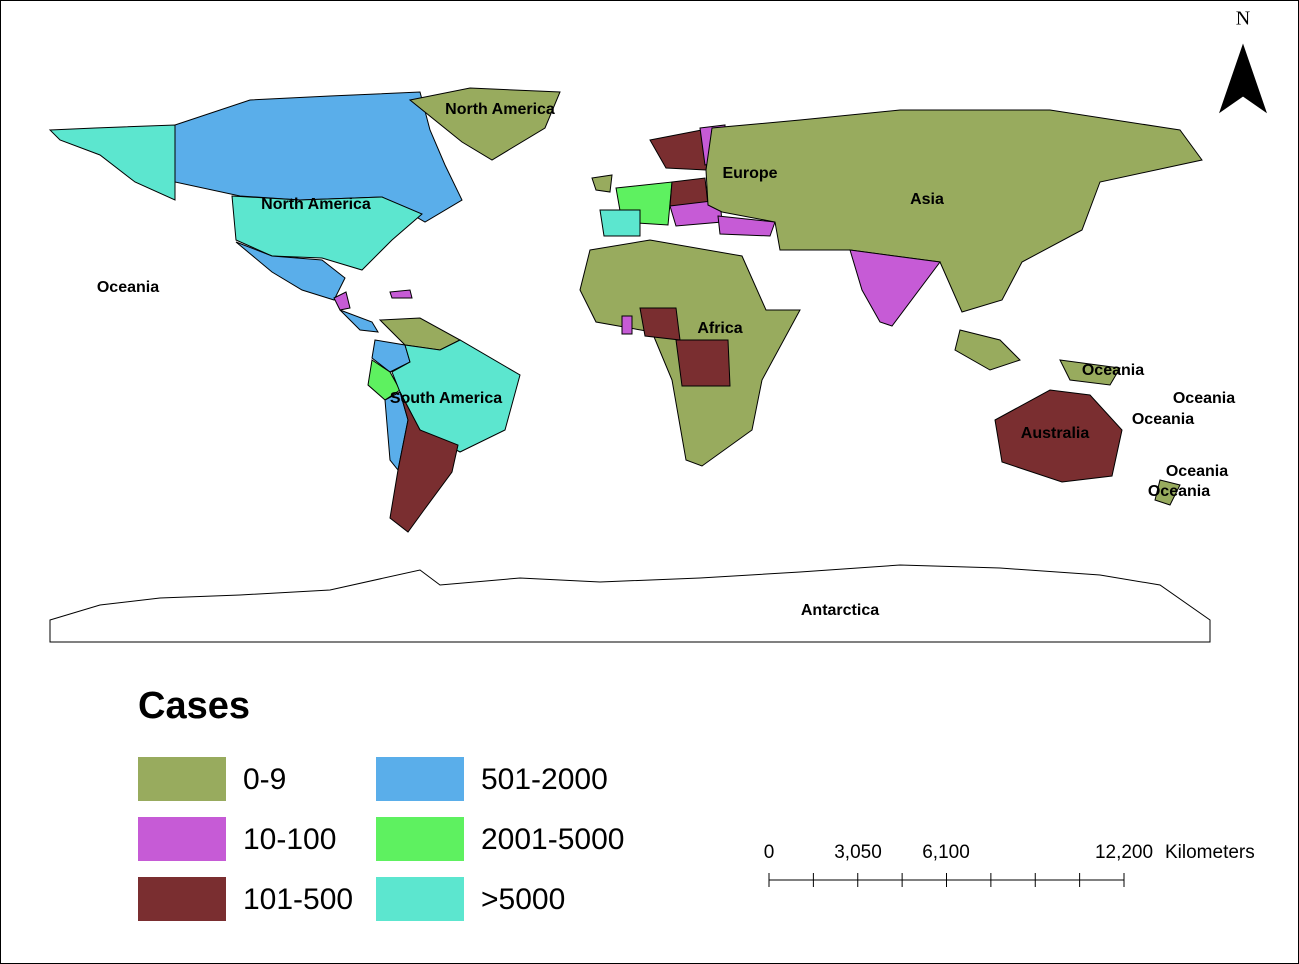 The width and height of the screenshot is (1299, 964). What do you see at coordinates (290, 271) in the screenshot?
I see `mexico` at bounding box center [290, 271].